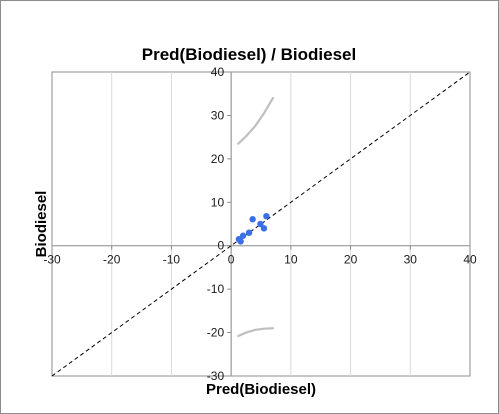 This screenshot has height=414, width=499. What do you see at coordinates (291, 260) in the screenshot?
I see `x-tick-label: 10` at bounding box center [291, 260].